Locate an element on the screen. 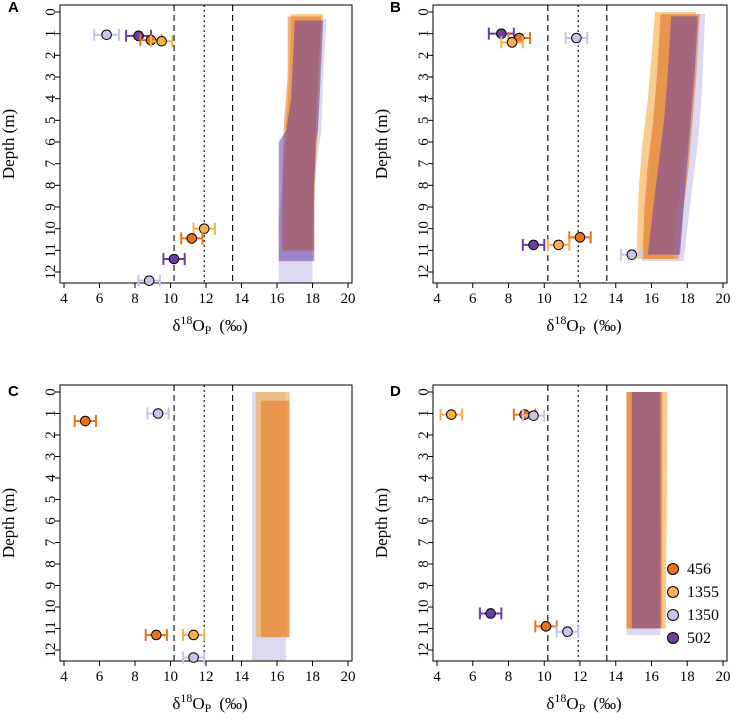  legend-label-456: 456 is located at coordinates (699, 569).